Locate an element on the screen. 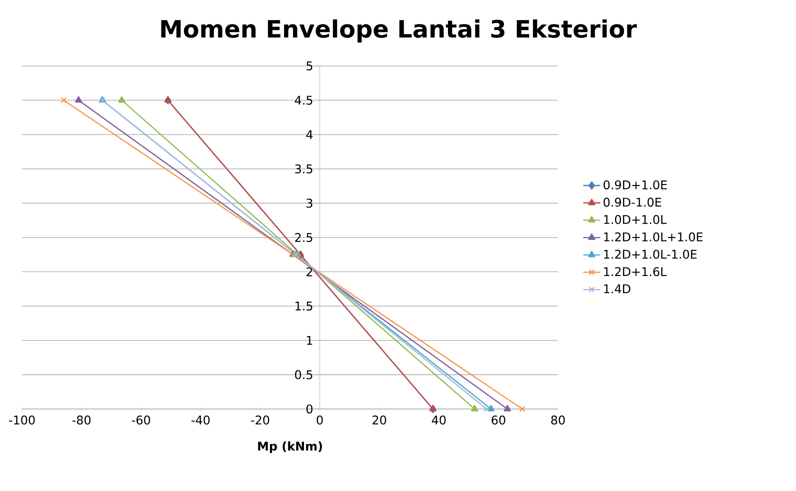 The height and width of the screenshot is (491, 796). x-tick-label: -100 is located at coordinates (22, 420).